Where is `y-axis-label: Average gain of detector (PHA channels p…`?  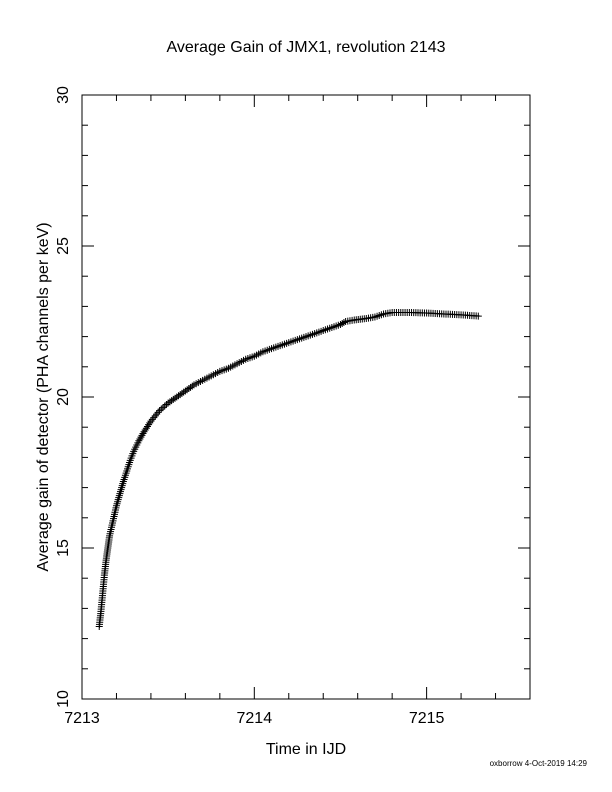
y-axis-label: Average gain of detector (PHA channels p… is located at coordinates (43, 396).